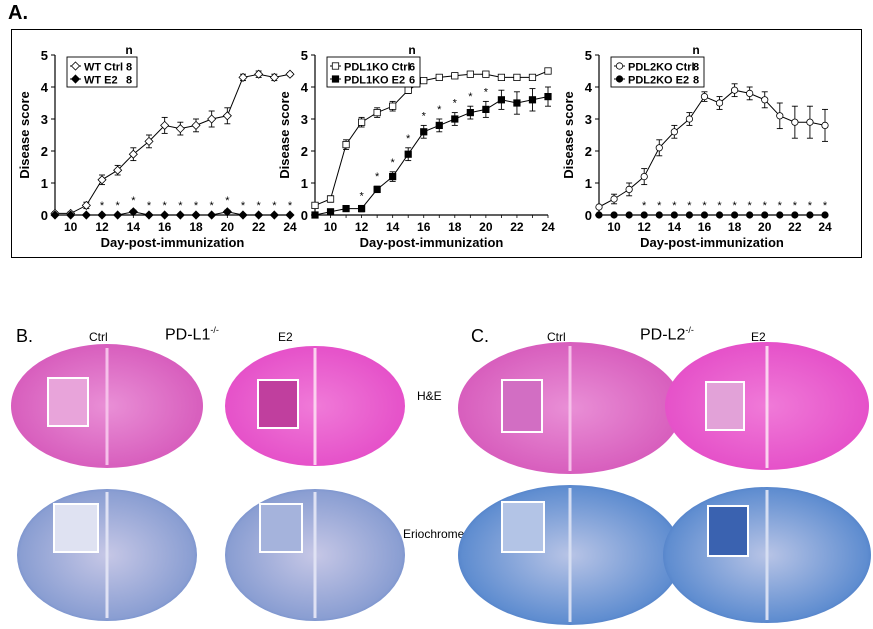  What do you see at coordinates (661, 68) in the screenshot?
I see `legend-label: PDL2KO Ctrl` at bounding box center [661, 68].